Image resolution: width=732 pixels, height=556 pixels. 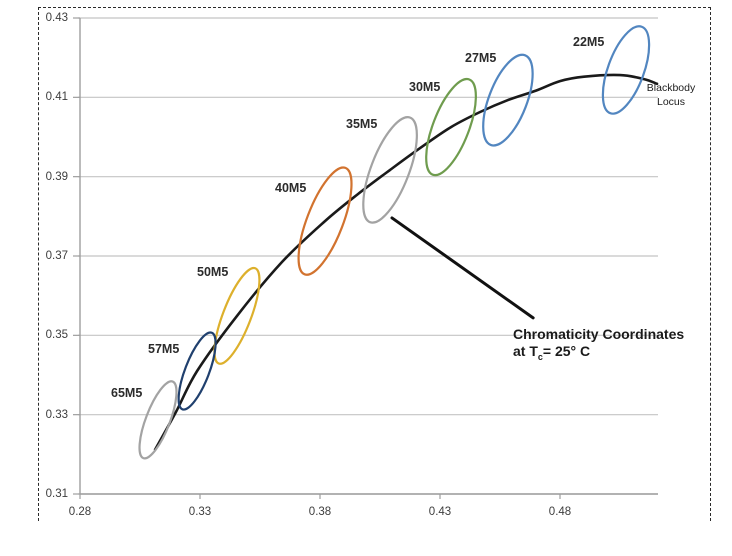 I want to click on ellipse-label-27M5: 27M5, so click(x=481, y=58).